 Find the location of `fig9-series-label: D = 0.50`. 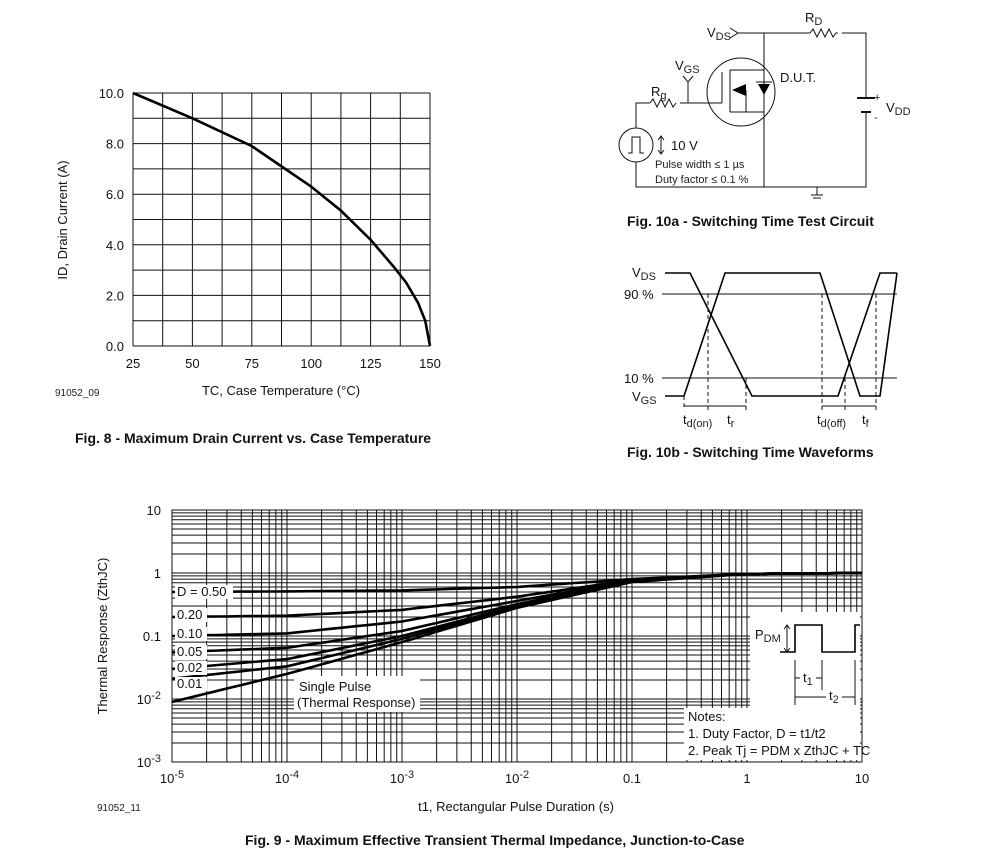

fig9-series-label: D = 0.50 is located at coordinates (202, 591).